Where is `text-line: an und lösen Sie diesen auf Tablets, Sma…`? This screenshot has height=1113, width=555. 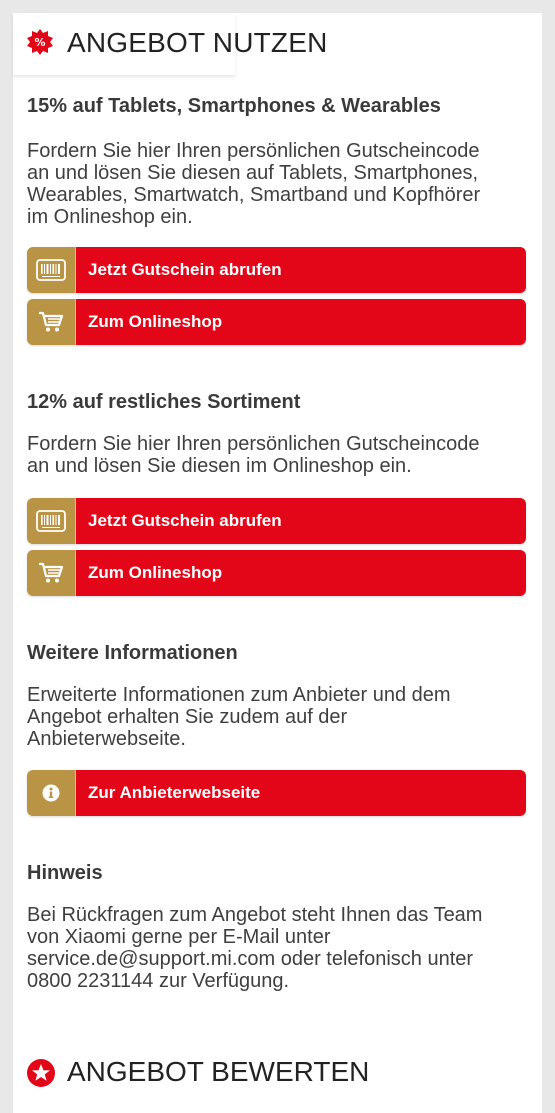
text-line: an und lösen Sie diesen auf Tablets, Sma… is located at coordinates (253, 173).